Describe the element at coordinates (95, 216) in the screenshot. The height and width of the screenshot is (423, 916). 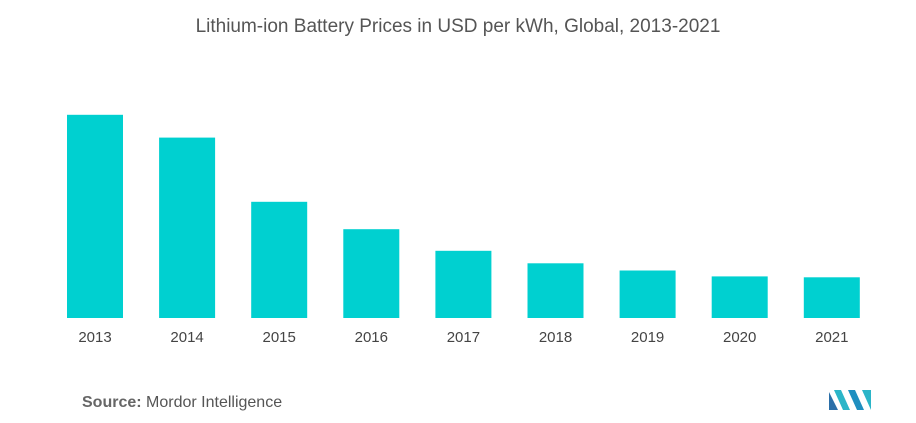
I see `bar-2013` at that location.